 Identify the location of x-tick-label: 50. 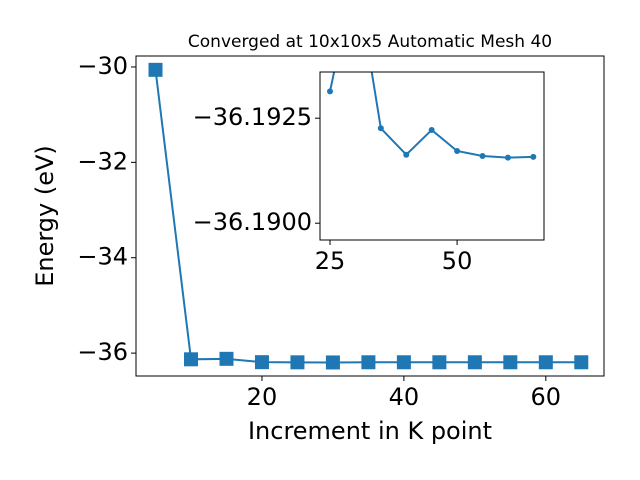
(457, 261).